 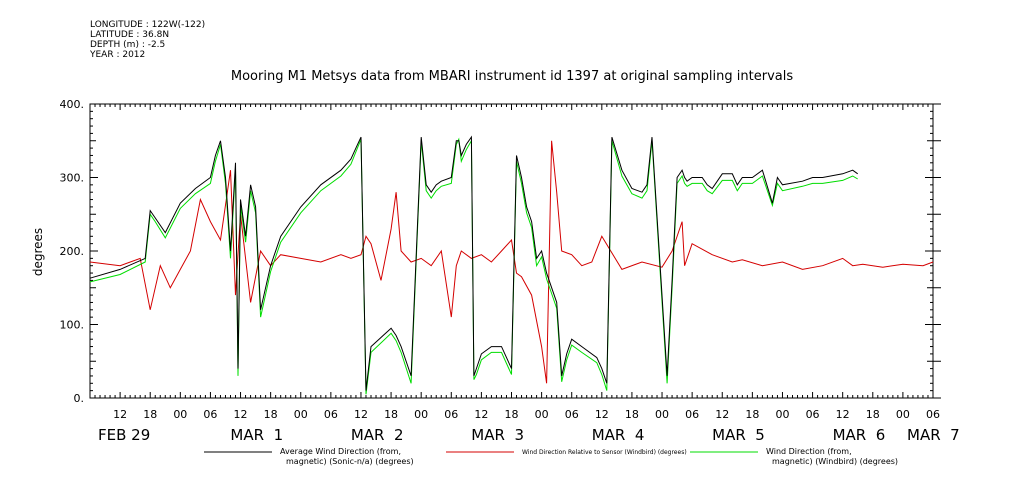 I want to click on y-tick-label: 0., so click(x=79, y=398).